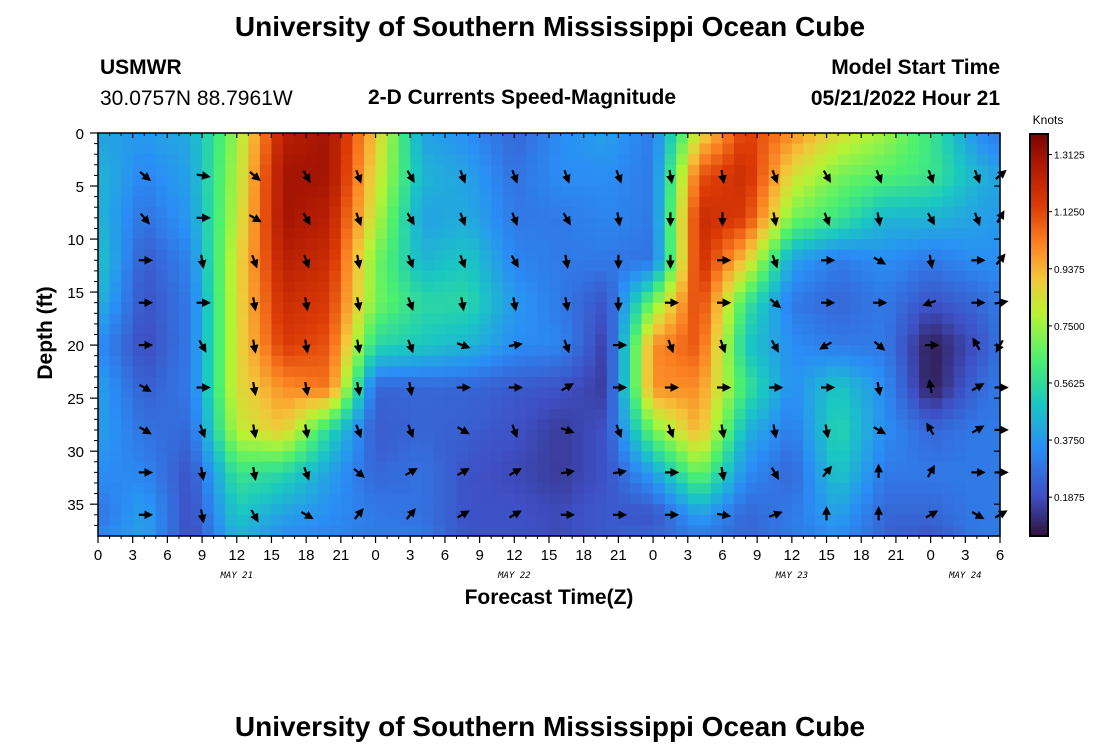 The width and height of the screenshot is (1100, 750). What do you see at coordinates (618, 431) in the screenshot?
I see `current-arrow` at bounding box center [618, 431].